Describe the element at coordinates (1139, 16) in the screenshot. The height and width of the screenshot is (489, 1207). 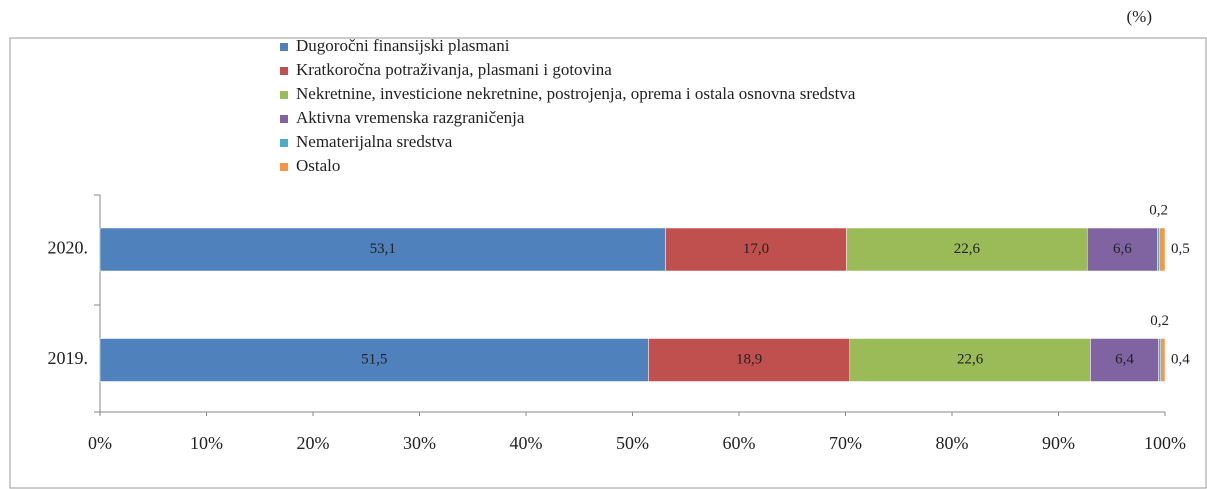
I see `unit-label: (%)` at that location.